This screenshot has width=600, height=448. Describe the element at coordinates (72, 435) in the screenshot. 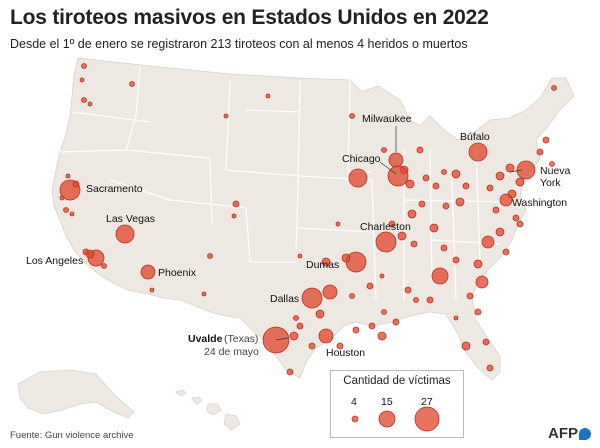

I see `source-note: Fuente: Gun violence archive` at that location.